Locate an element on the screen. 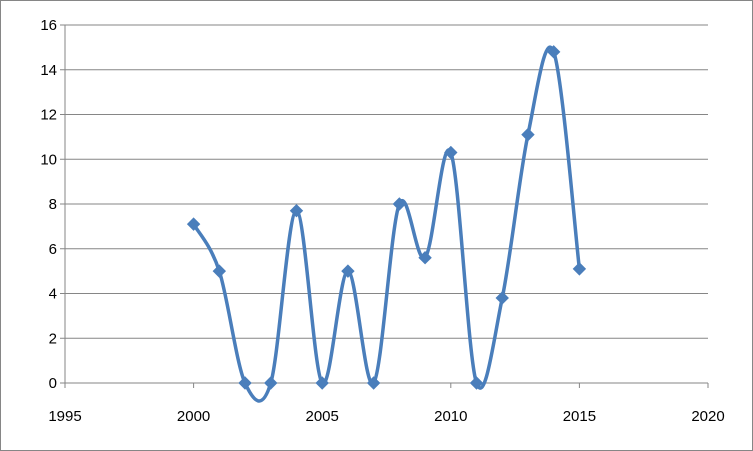  y-tick-label: 4 is located at coordinates (53, 294).